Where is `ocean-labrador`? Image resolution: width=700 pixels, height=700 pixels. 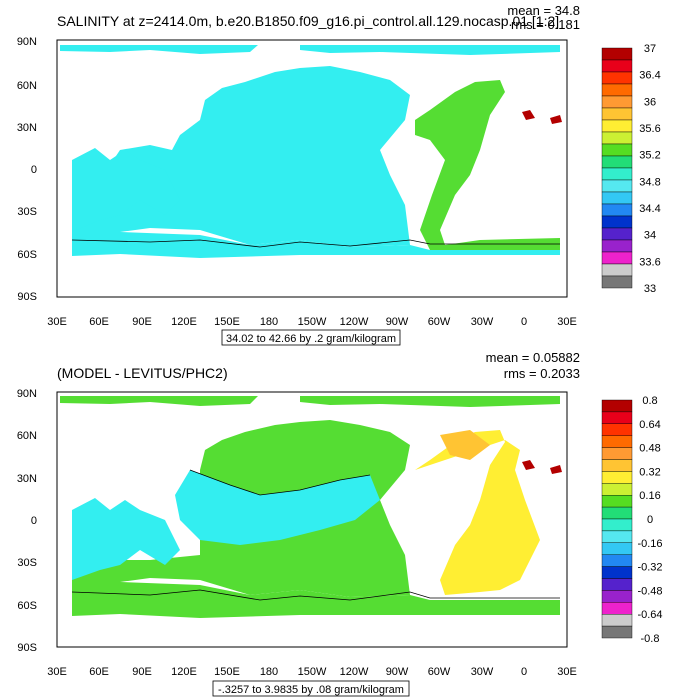 ocean-labrador is located at coordinates (465, 445).